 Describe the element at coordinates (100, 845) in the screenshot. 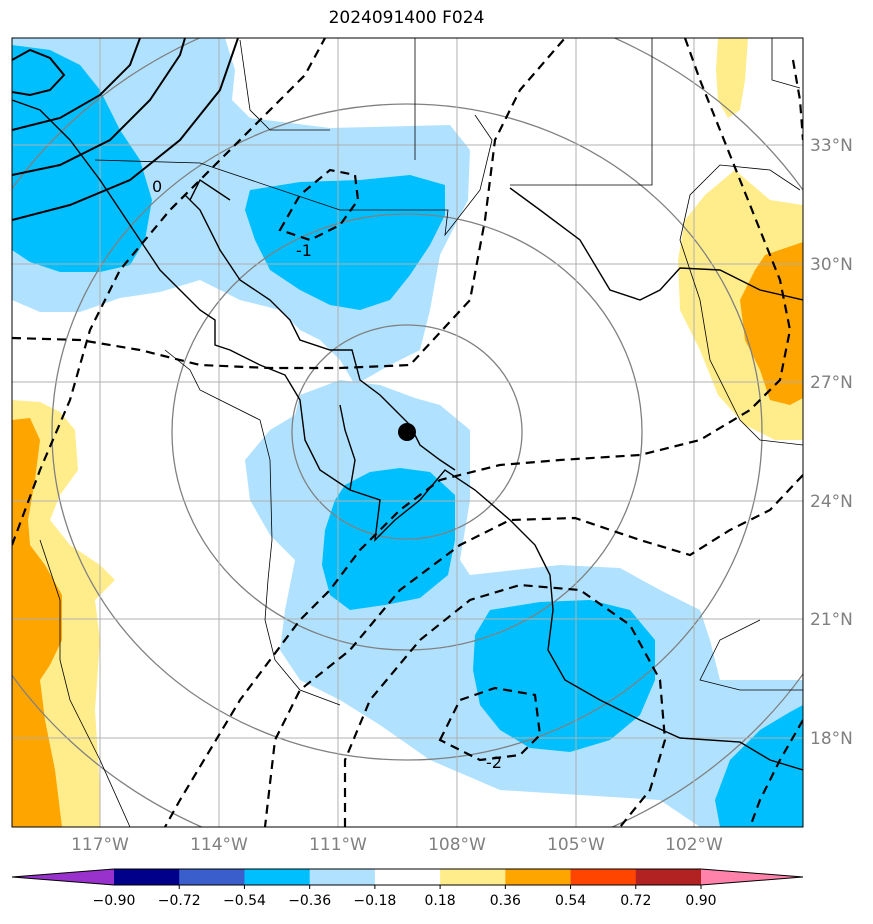

I see `lon-label-117w: 117°W` at that location.